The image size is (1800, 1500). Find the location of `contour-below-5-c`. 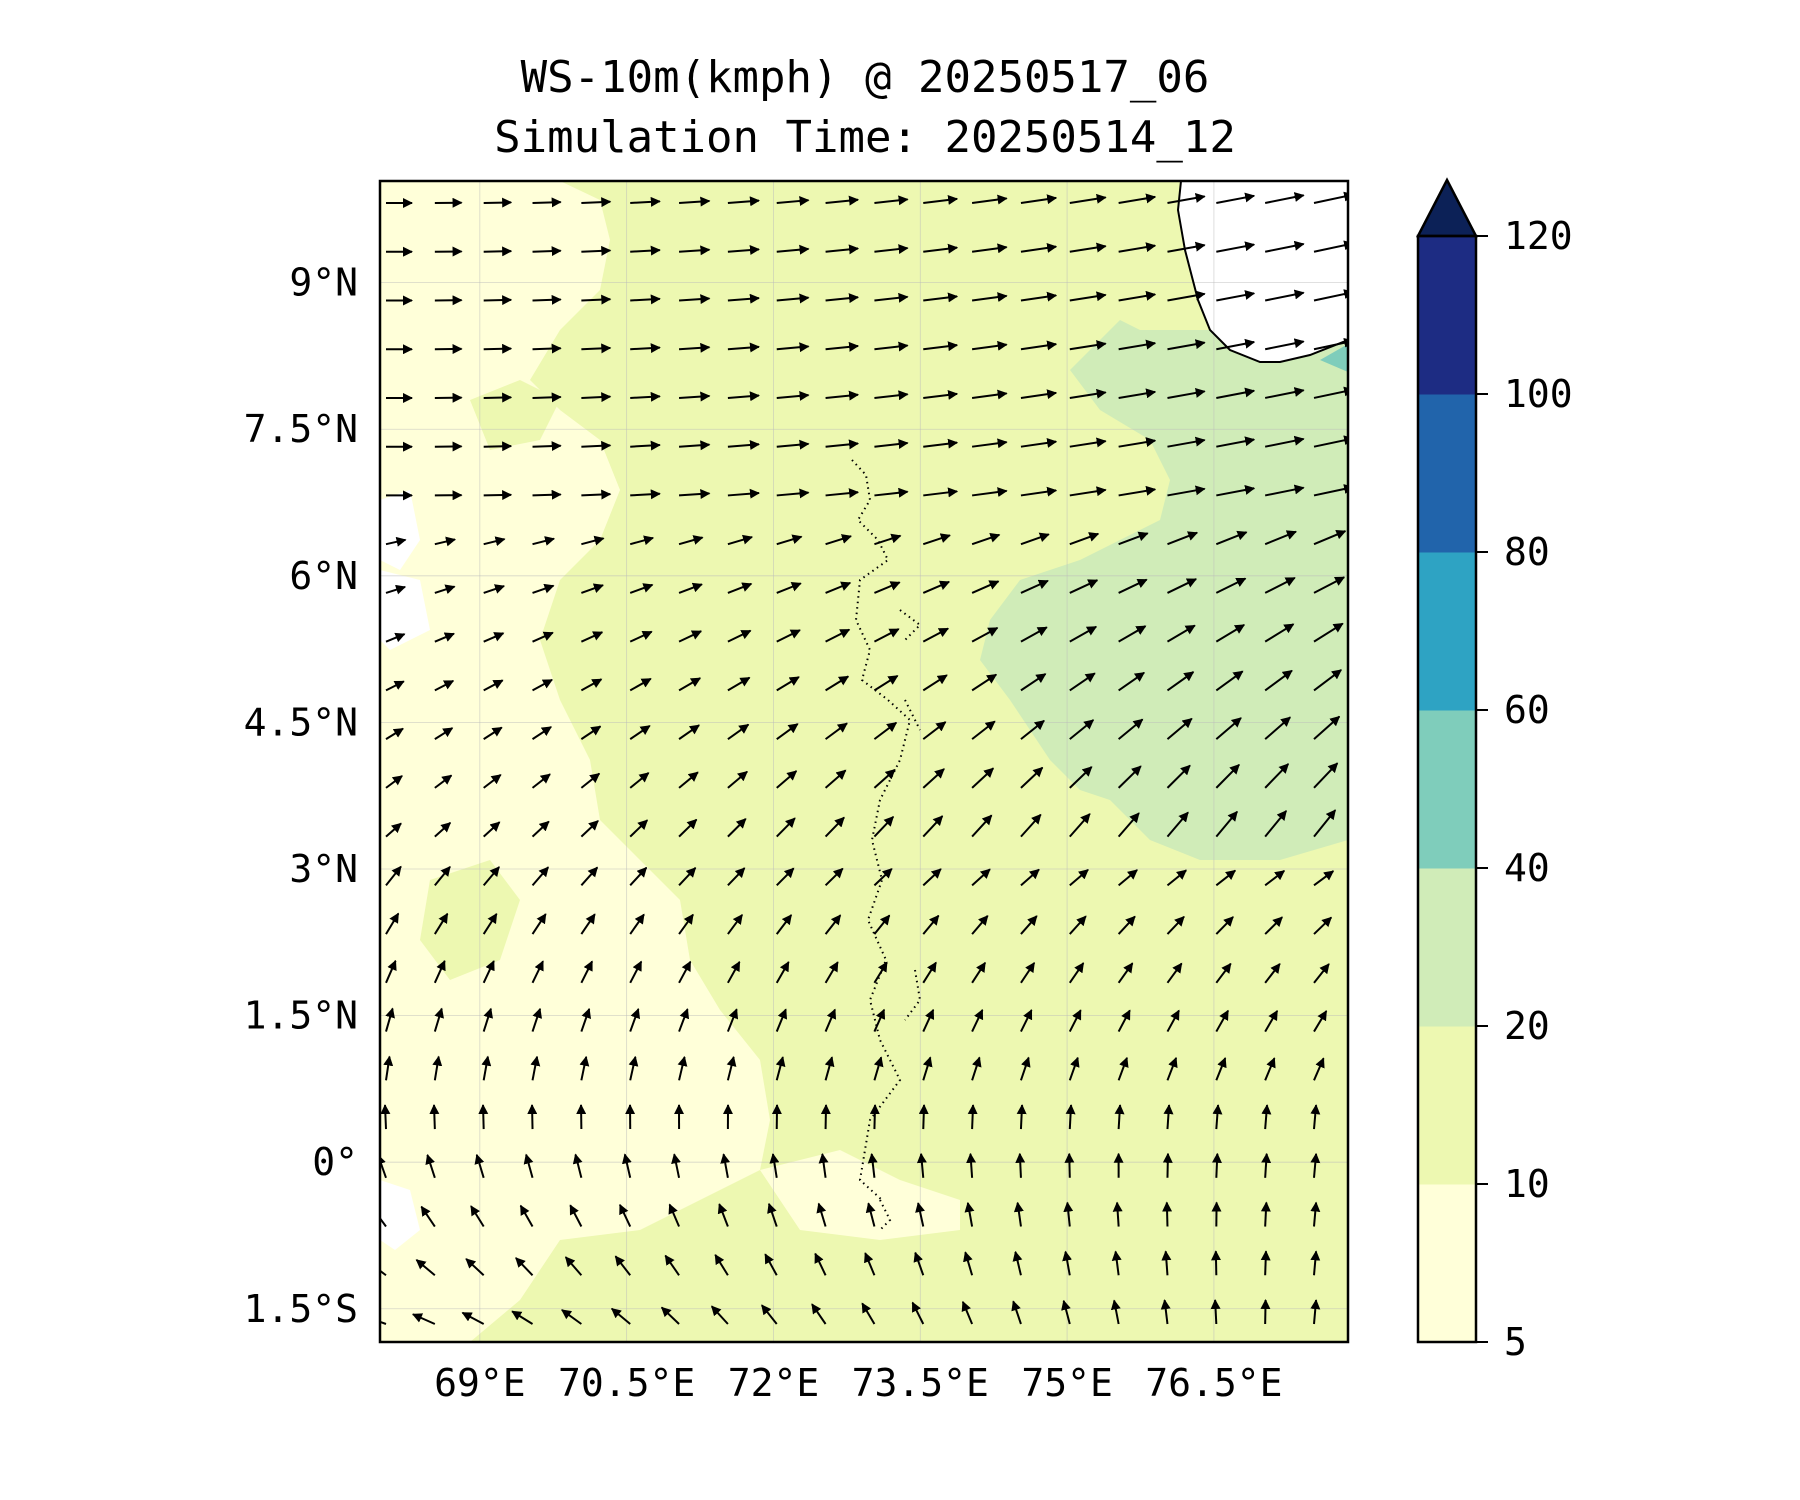

contour-below-5-c is located at coordinates (400, 1215).